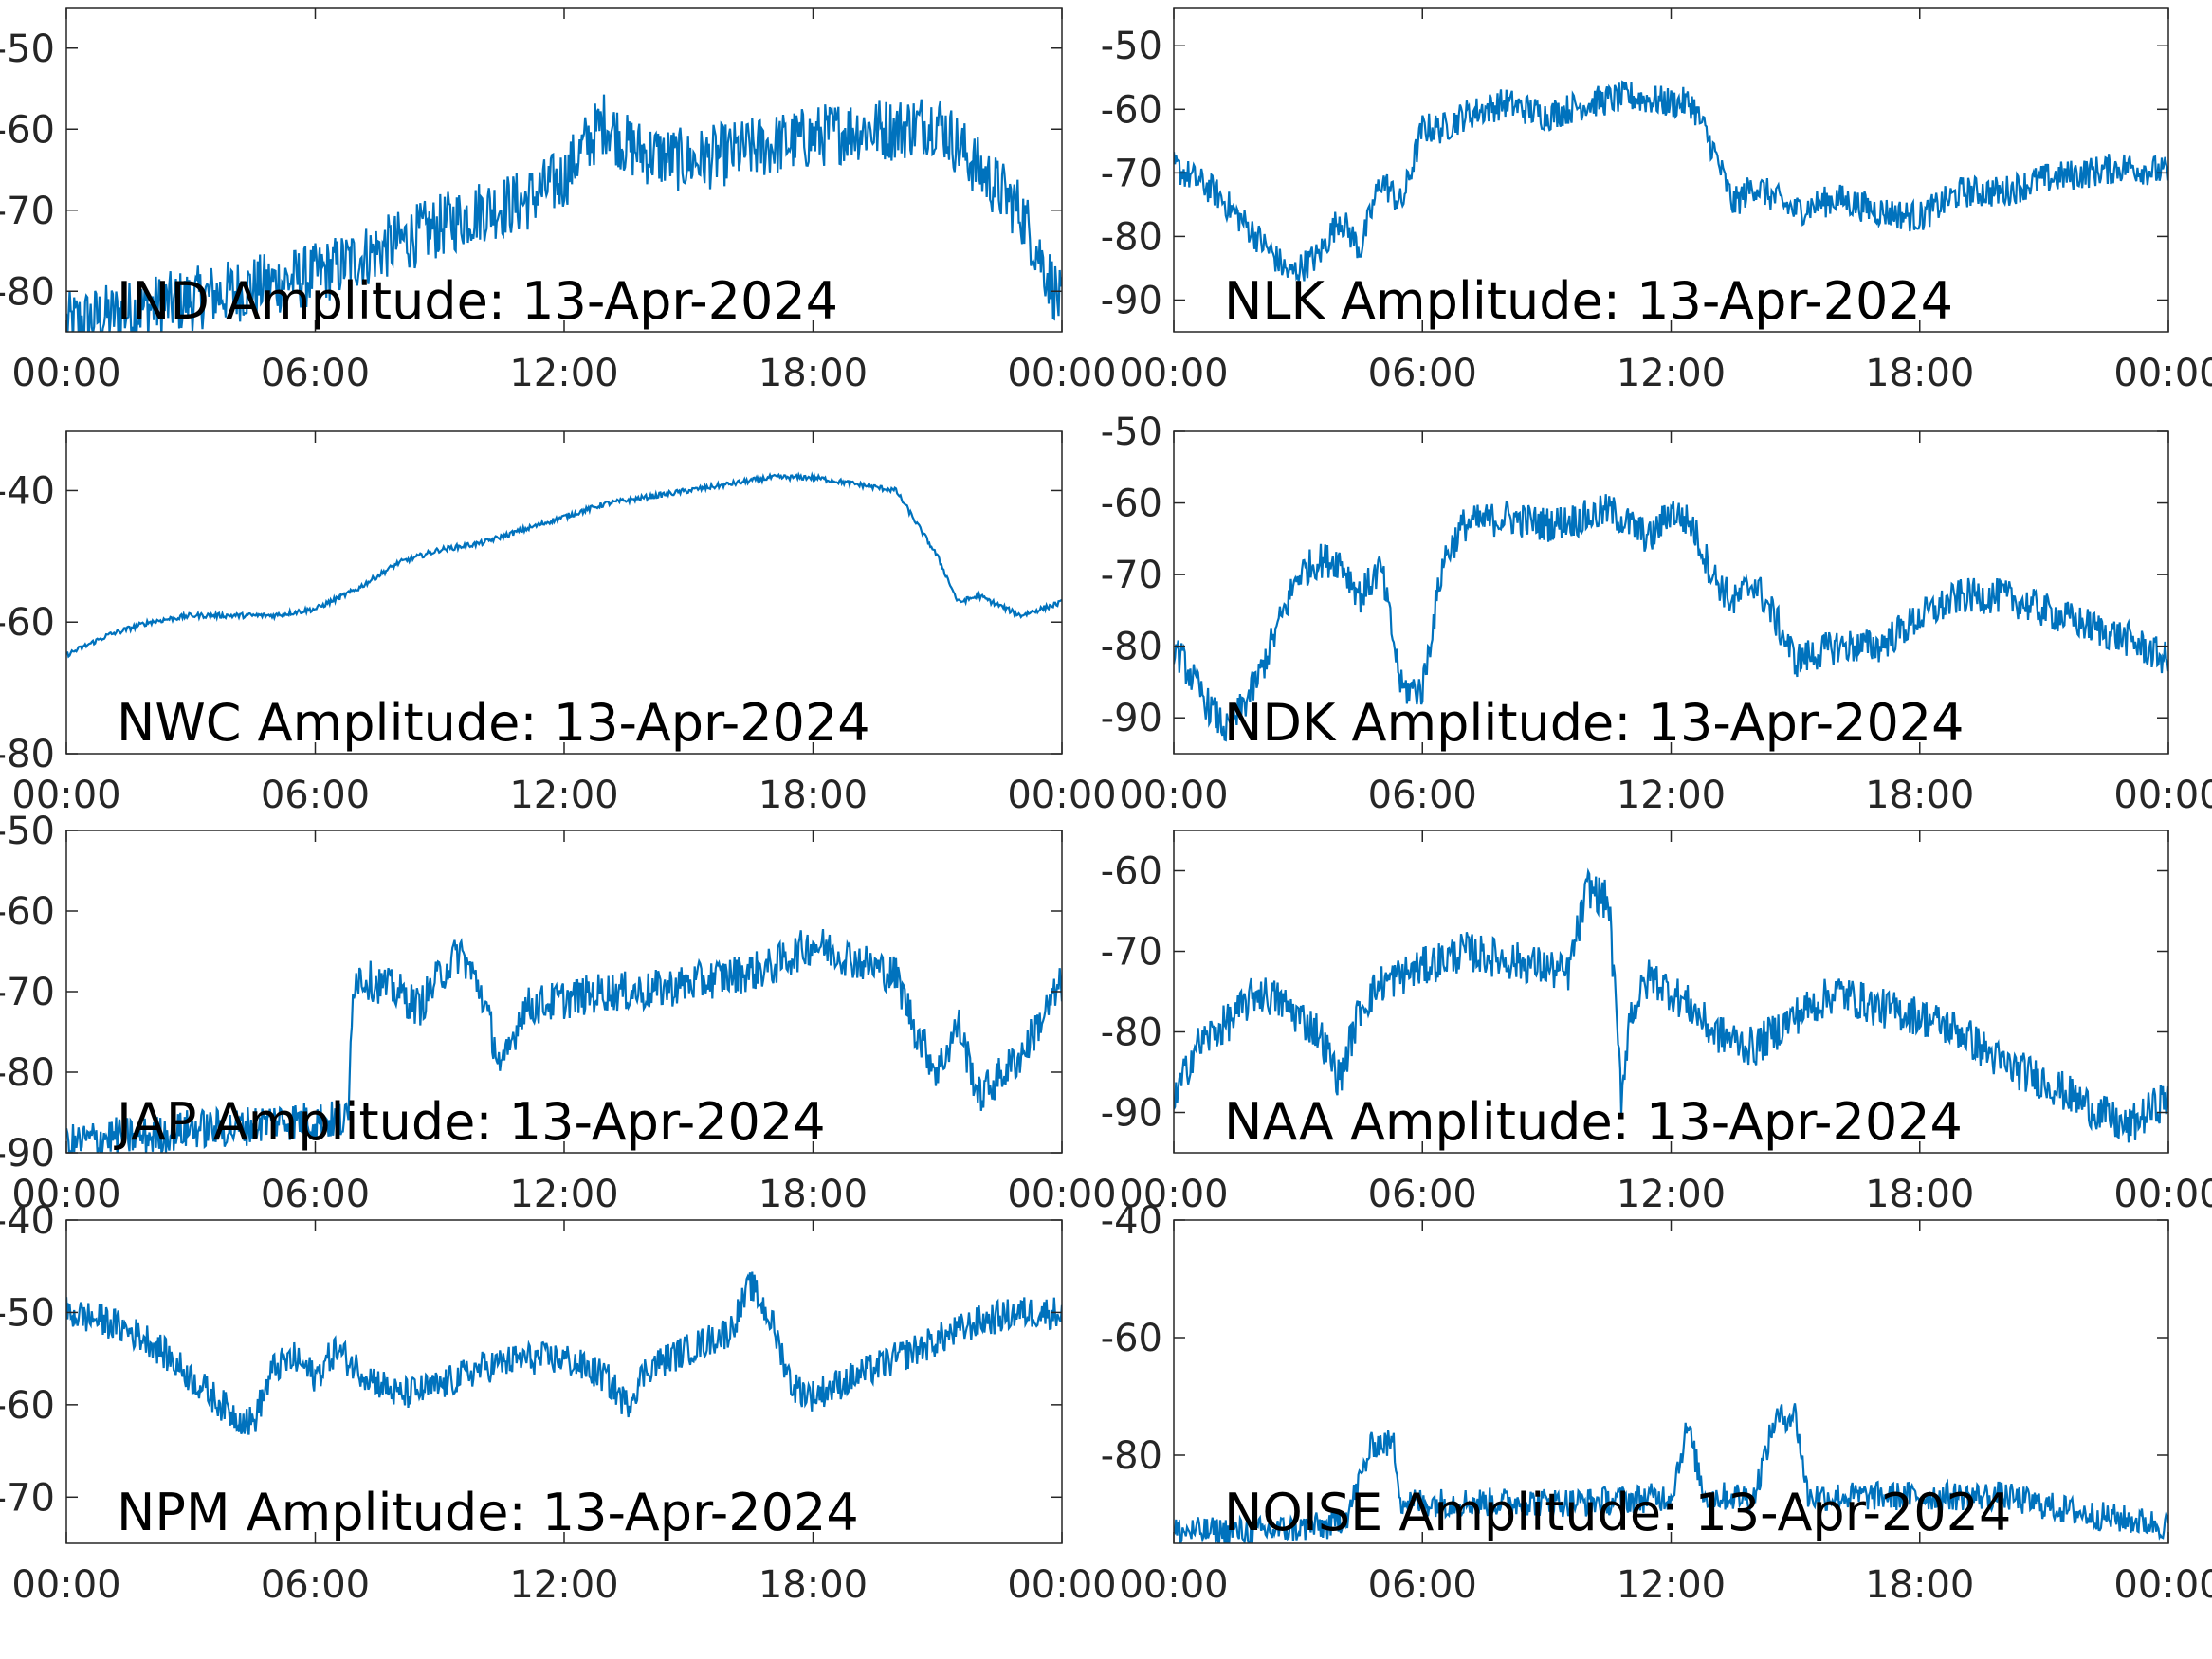  I want to click on nwc-x-tick-label: 12:00, so click(563, 795).